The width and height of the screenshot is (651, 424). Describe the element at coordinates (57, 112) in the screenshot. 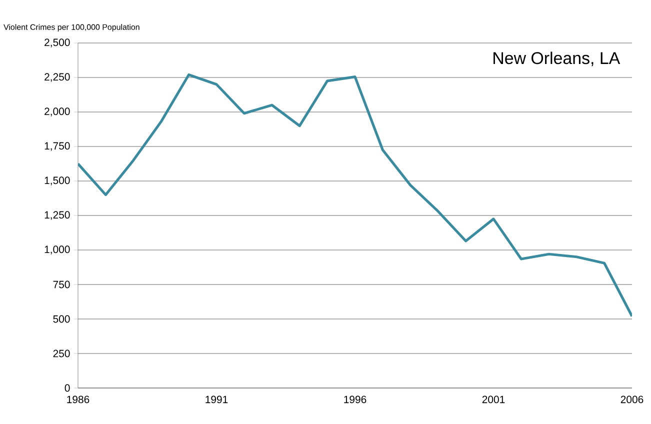

I see `y-tick-label: 2,000` at that location.